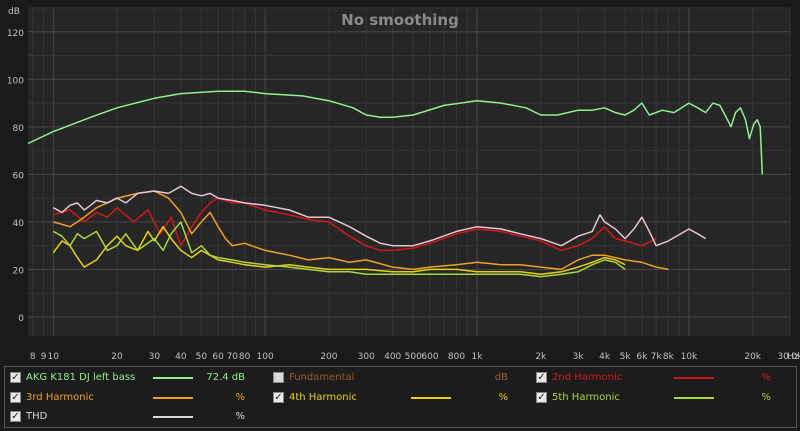 Image resolution: width=800 pixels, height=431 pixels. I want to click on y-tick-label: 120, so click(15, 34).